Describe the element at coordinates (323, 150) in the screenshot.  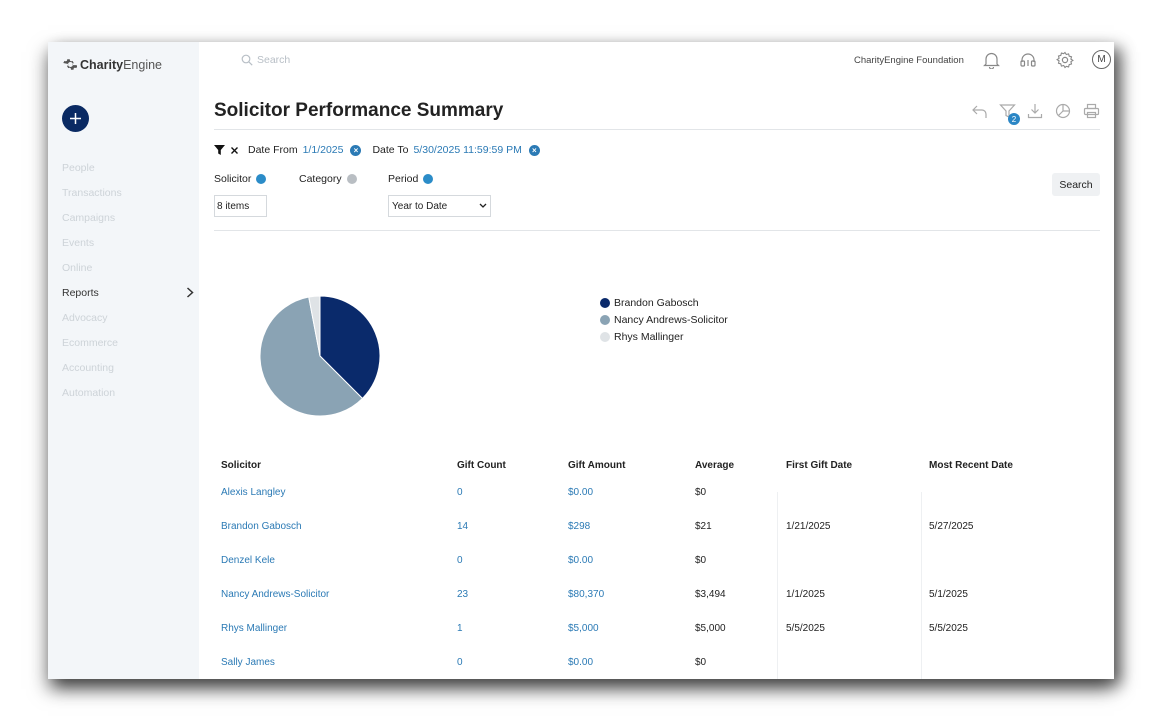
I see `date-from-value: 1/1/2025` at that location.